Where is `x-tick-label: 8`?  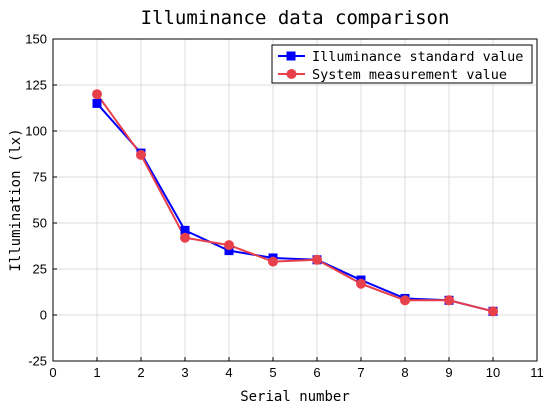 x-tick-label: 8 is located at coordinates (404, 372).